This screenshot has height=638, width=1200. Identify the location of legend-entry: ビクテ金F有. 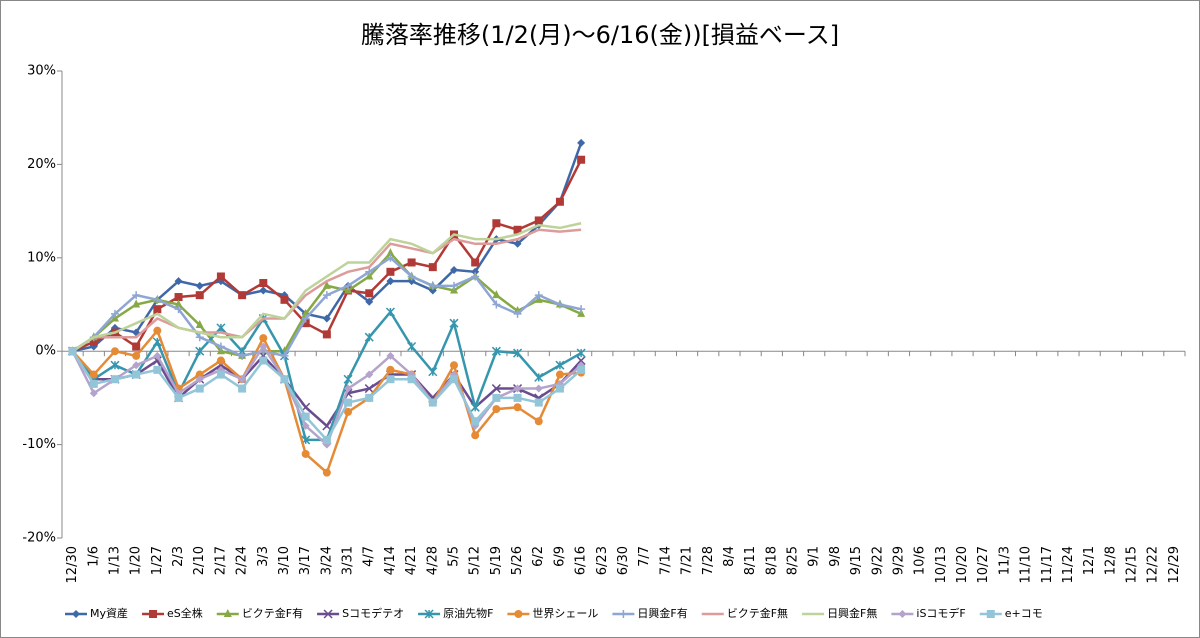
(259, 613).